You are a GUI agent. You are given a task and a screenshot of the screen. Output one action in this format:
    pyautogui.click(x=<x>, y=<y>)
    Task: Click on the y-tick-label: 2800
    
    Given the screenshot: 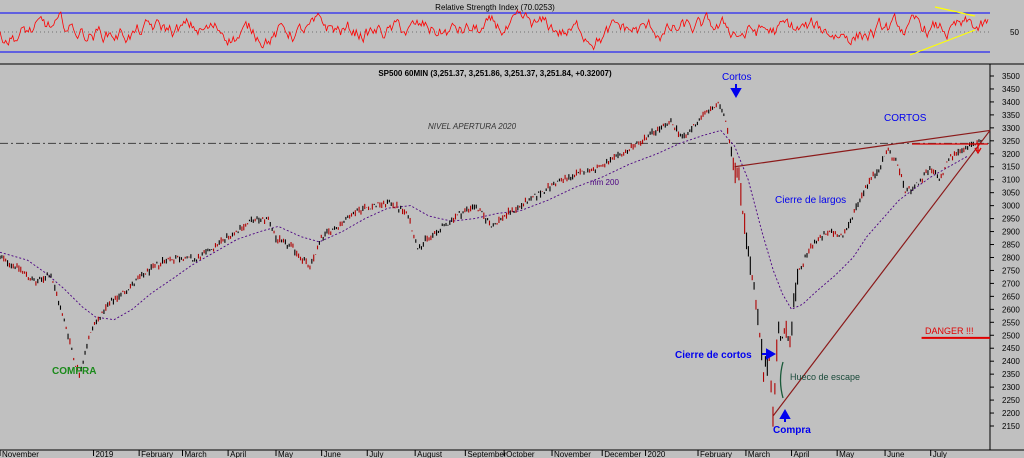 What is the action you would take?
    pyautogui.click(x=1011, y=257)
    